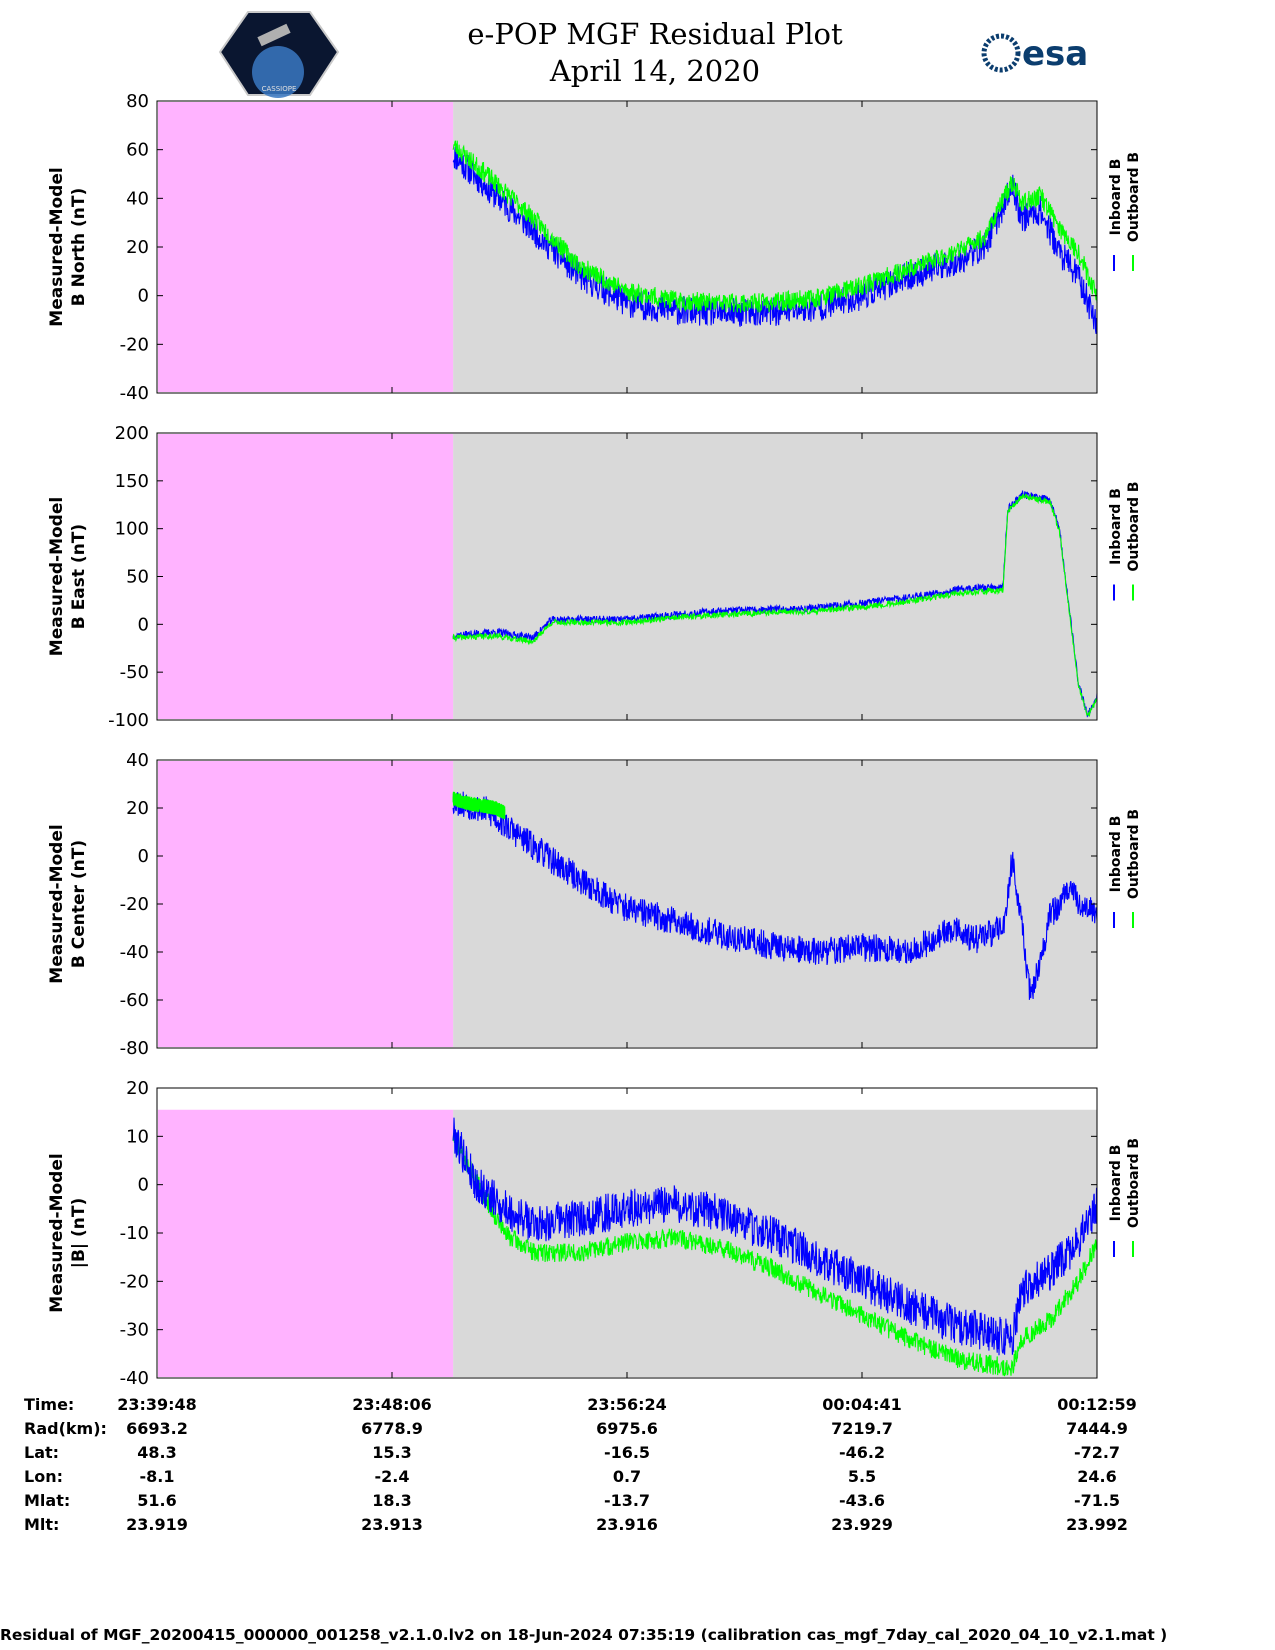 The height and width of the screenshot is (1650, 1275). I want to click on info-cell: 00:12:59, so click(1097, 1404).